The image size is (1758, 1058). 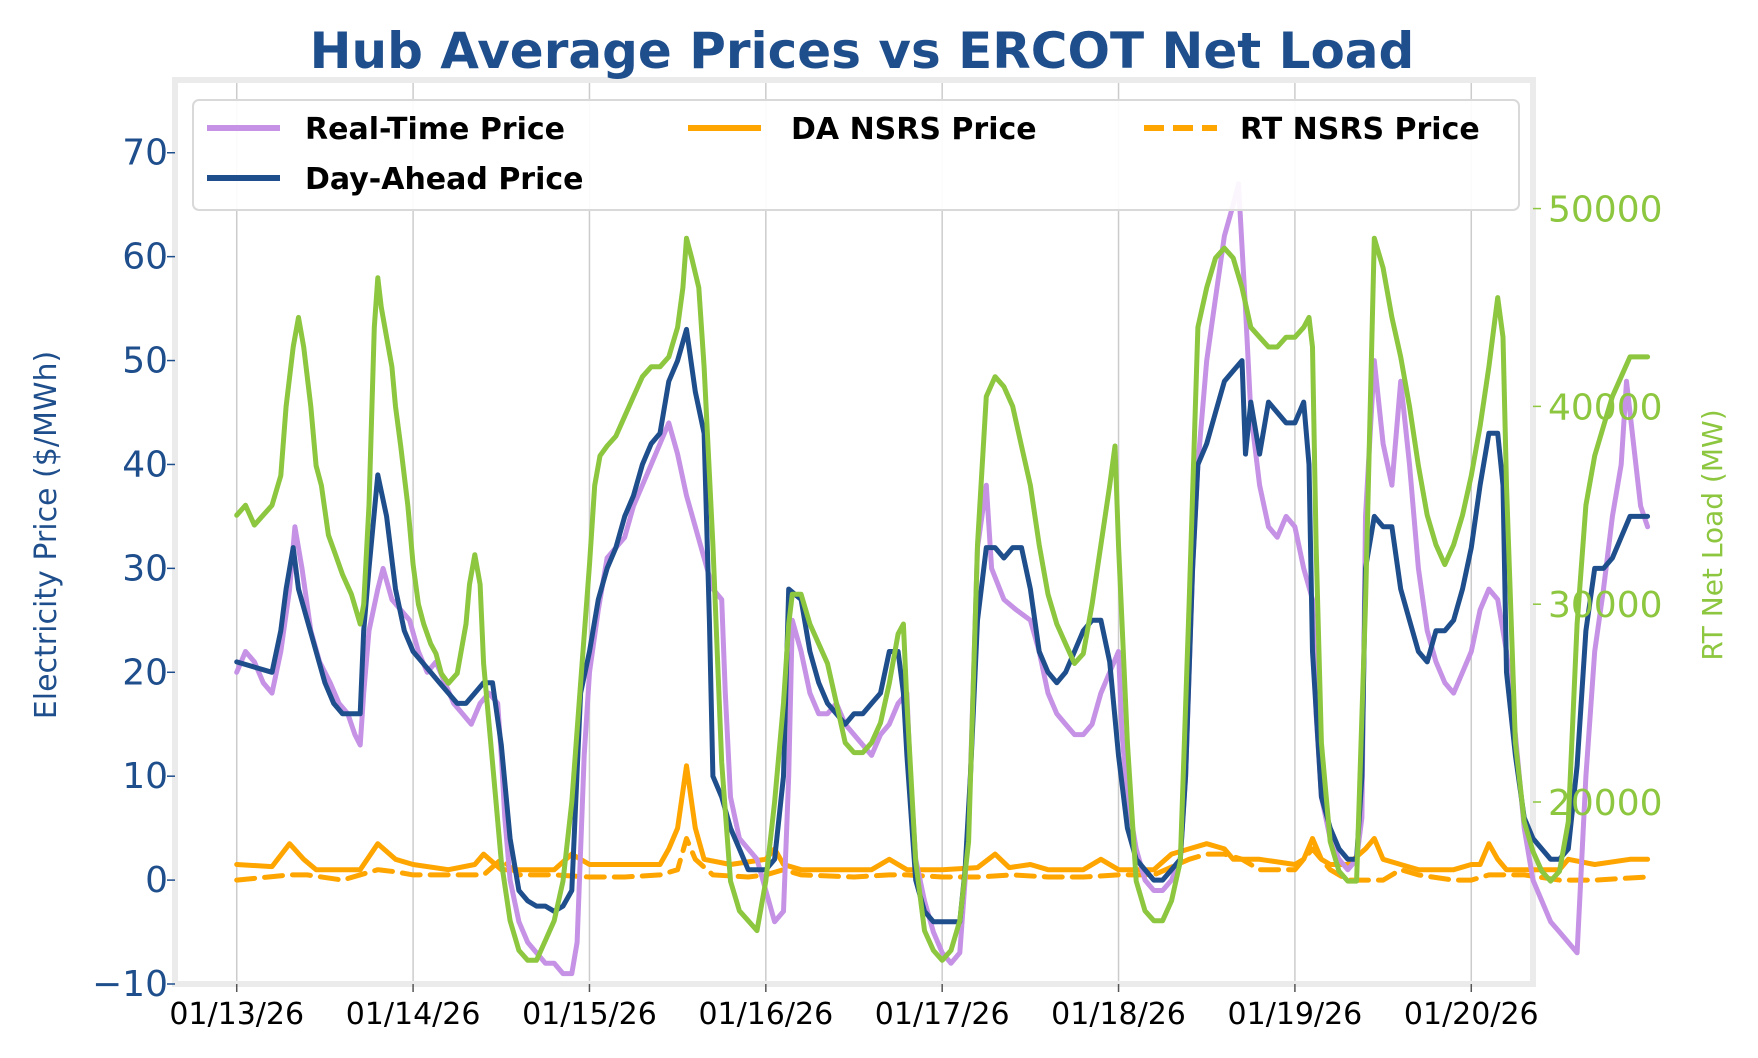 What do you see at coordinates (942, 1014) in the screenshot?
I see `x-tick-label: 01/17/26` at bounding box center [942, 1014].